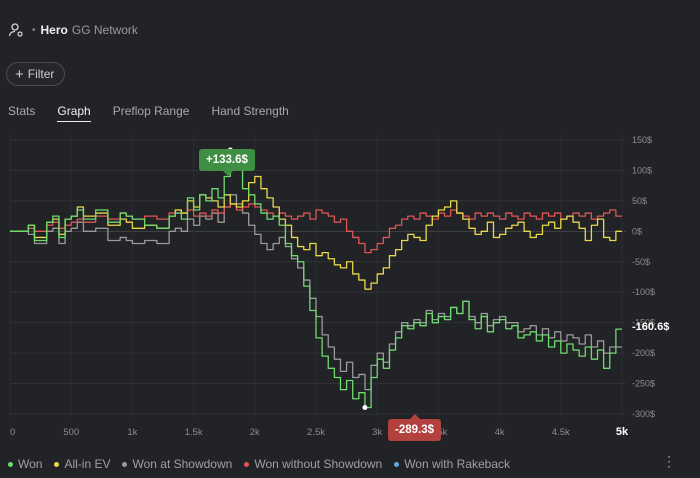  I want to click on tab-hand-strength: Hand Strength, so click(250, 111).